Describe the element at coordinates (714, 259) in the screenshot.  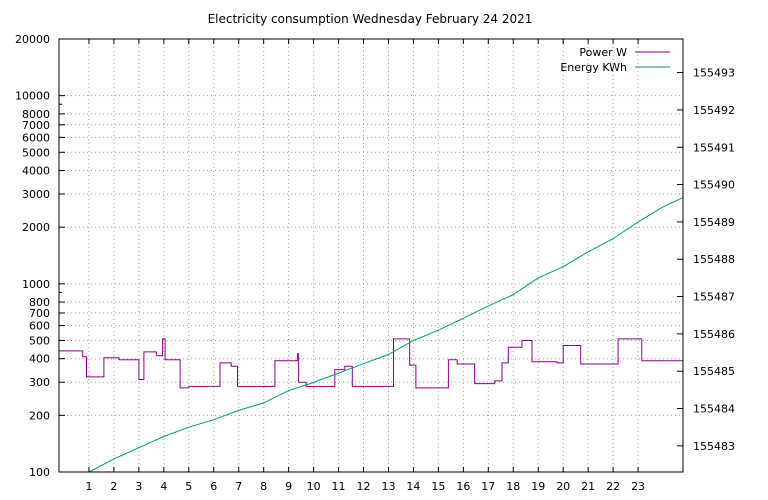
I see `y-right-tick-label: 155488` at that location.